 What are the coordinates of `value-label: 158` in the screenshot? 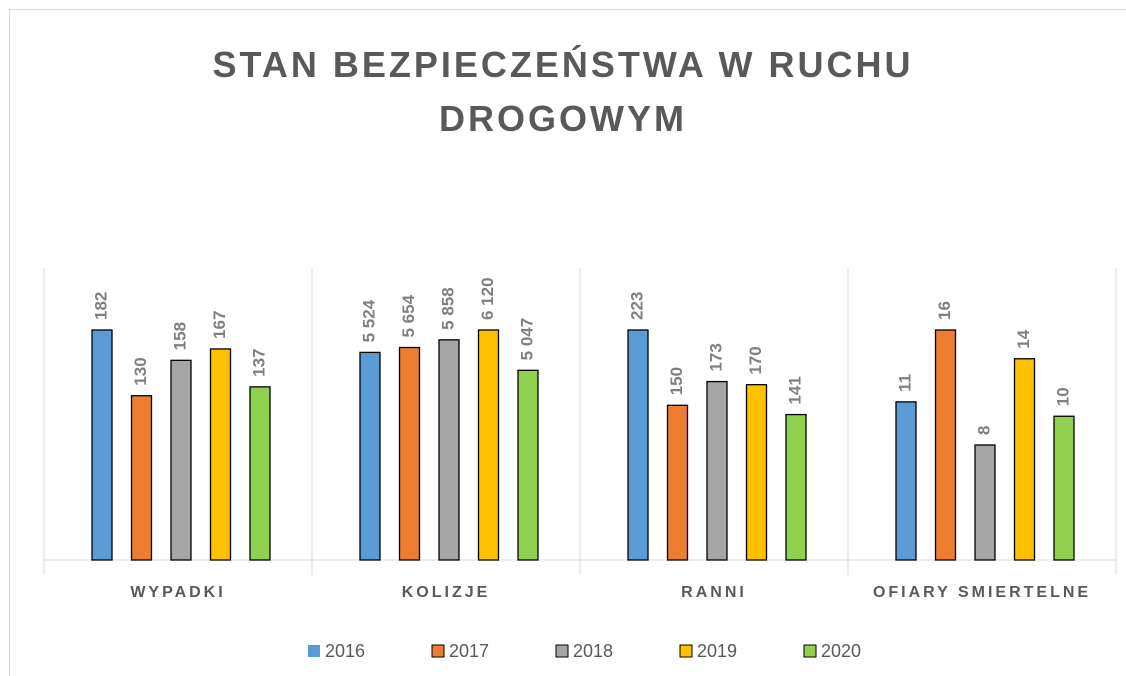 It's located at (179, 336).